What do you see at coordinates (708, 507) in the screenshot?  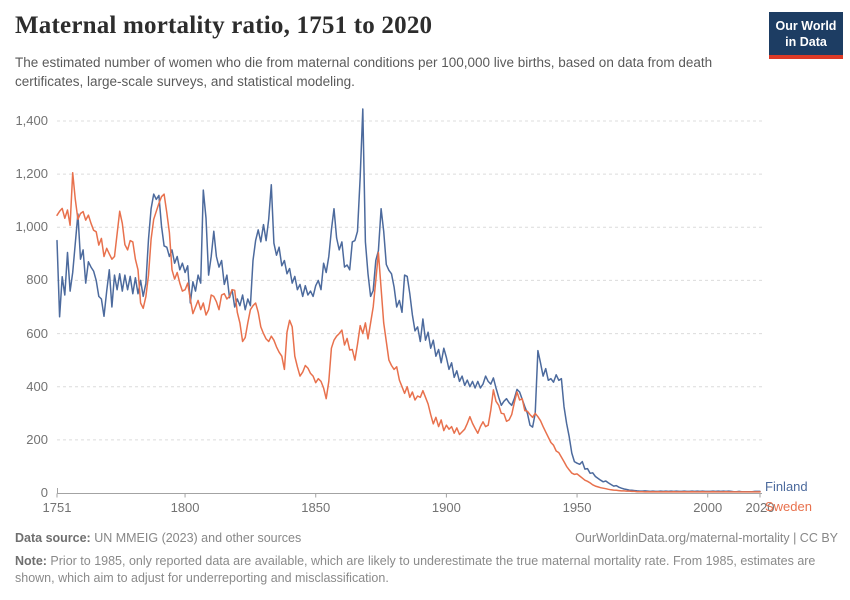 I see `x-axis-tick-label: 2000` at bounding box center [708, 507].